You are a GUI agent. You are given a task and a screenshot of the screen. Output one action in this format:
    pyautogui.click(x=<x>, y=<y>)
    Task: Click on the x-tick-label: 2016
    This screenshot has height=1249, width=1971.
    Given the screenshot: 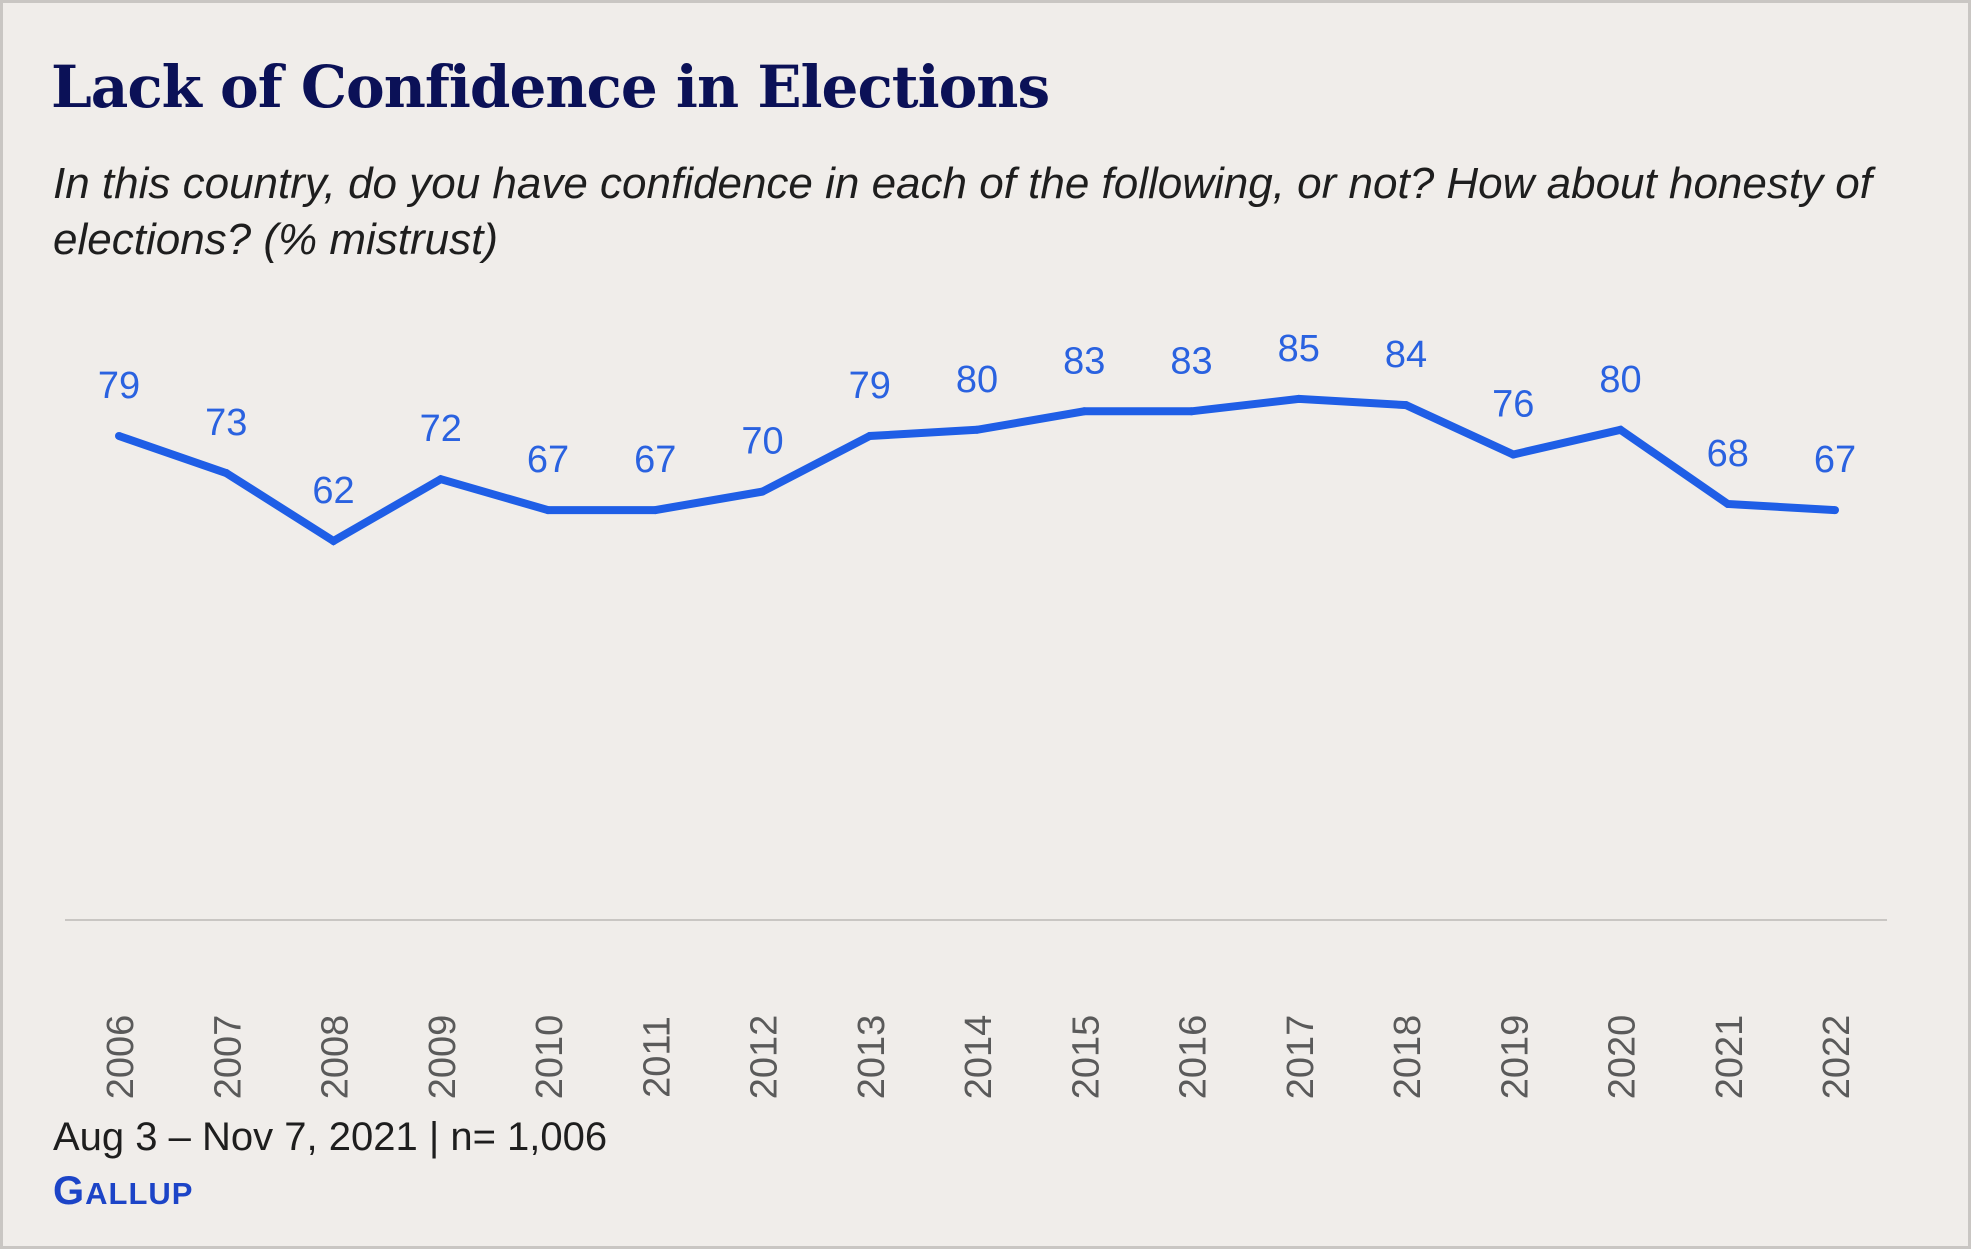 What is the action you would take?
    pyautogui.click(x=1194, y=1057)
    